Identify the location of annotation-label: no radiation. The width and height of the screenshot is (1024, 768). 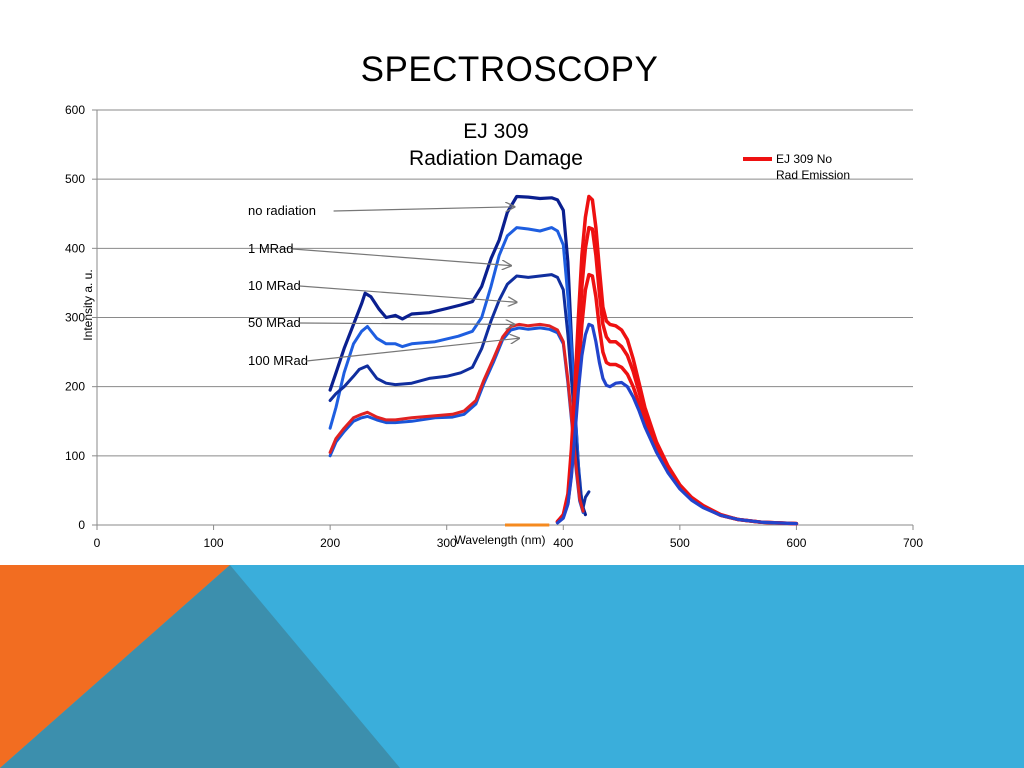
(282, 210).